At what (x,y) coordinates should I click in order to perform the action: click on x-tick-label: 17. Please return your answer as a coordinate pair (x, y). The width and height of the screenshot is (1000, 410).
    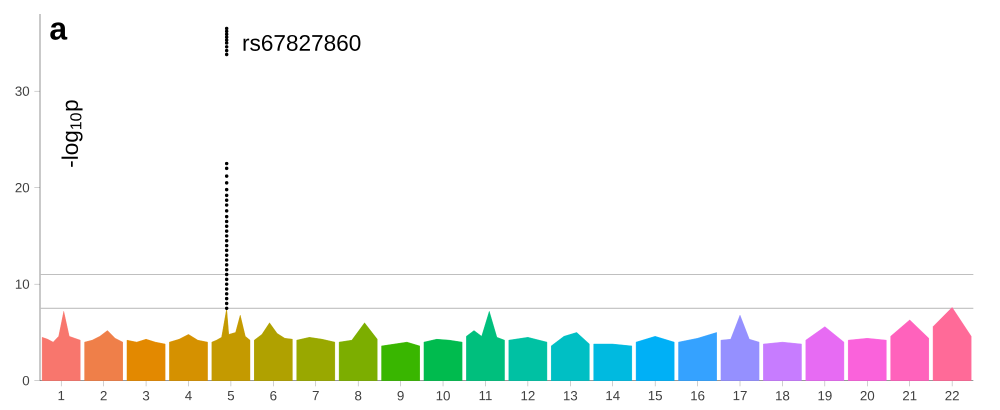
    Looking at the image, I should click on (740, 395).